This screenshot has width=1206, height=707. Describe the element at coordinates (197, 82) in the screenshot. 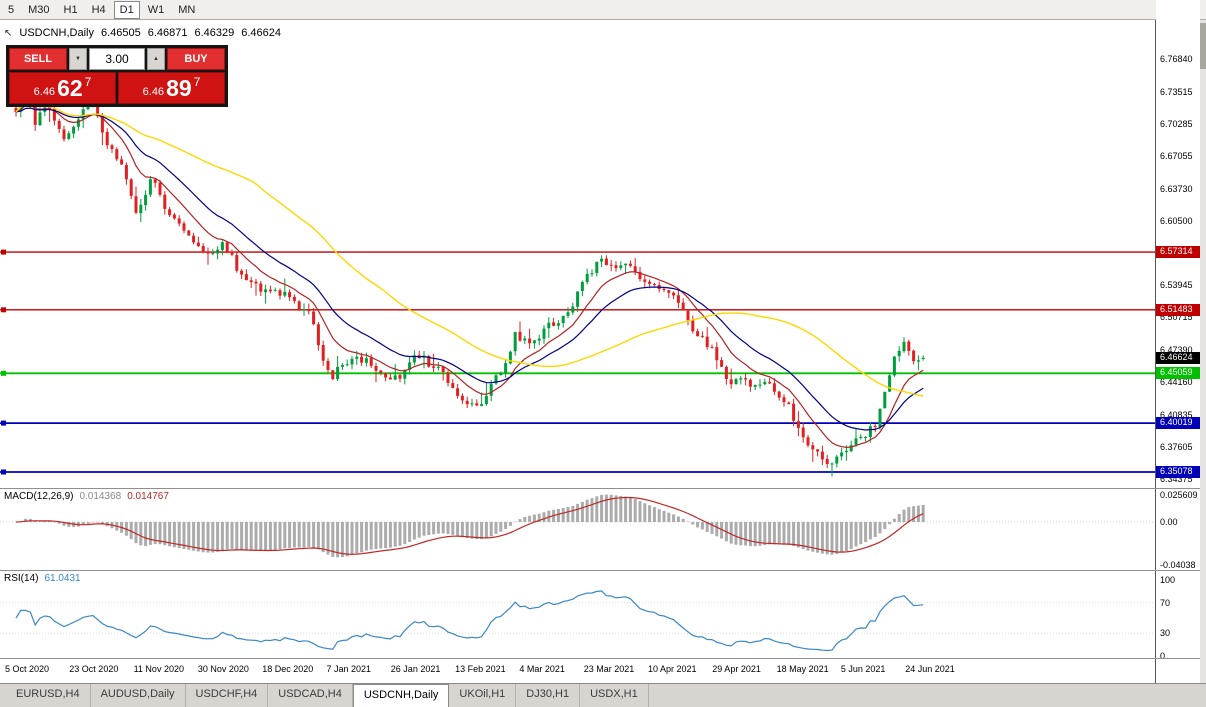

I see `buy-price-point: 7` at that location.